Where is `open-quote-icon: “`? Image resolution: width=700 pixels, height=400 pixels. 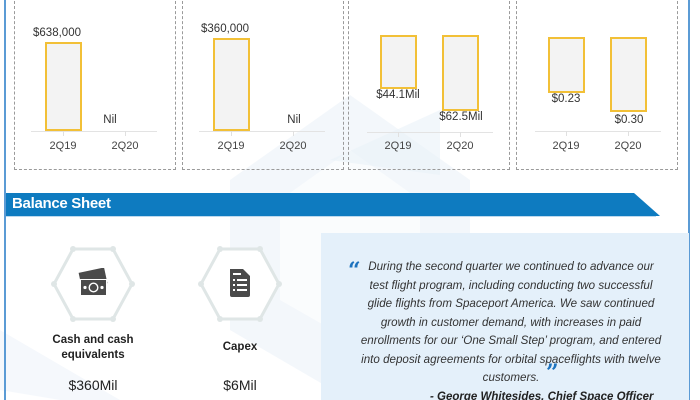 open-quote-icon: “ is located at coordinates (354, 271).